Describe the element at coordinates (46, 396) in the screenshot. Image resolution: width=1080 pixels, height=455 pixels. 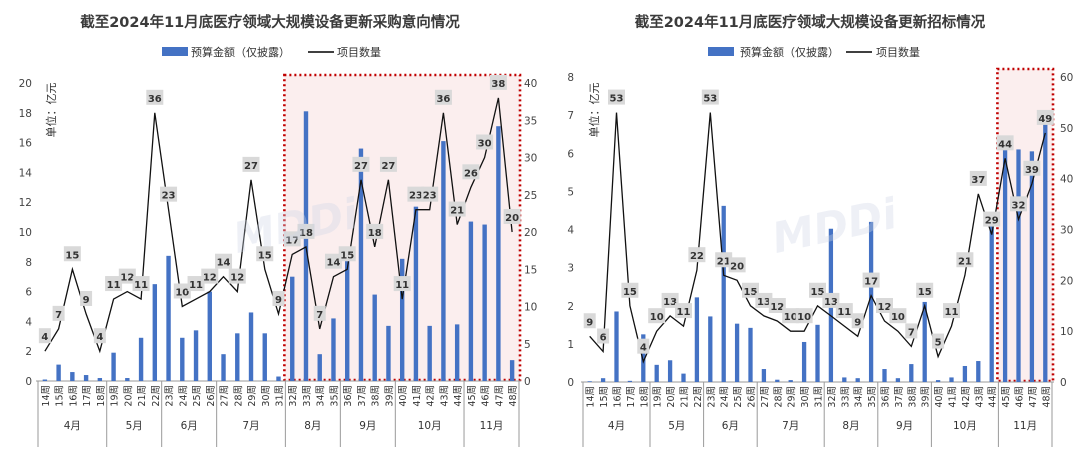
I see `x-tick-label: 14周` at that location.